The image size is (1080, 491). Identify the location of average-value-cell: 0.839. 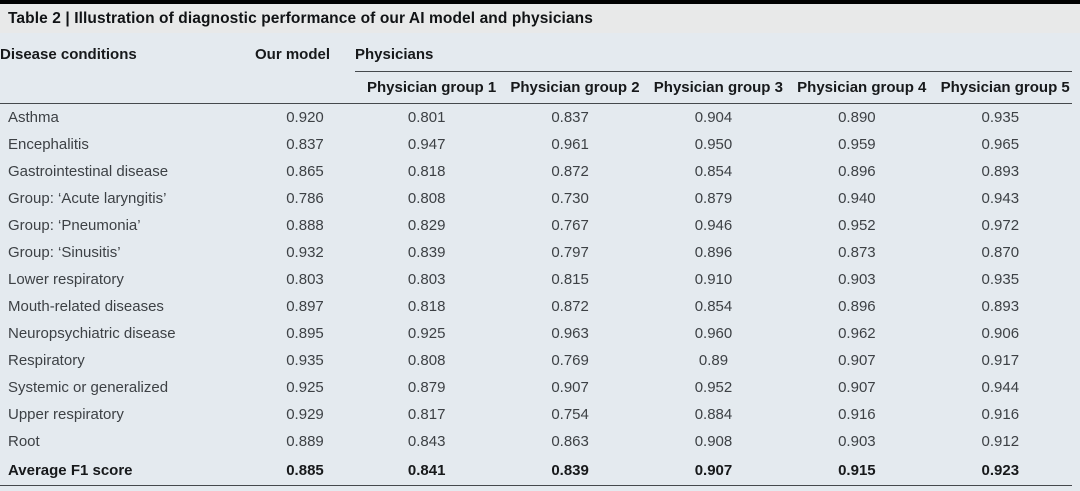
(570, 470).